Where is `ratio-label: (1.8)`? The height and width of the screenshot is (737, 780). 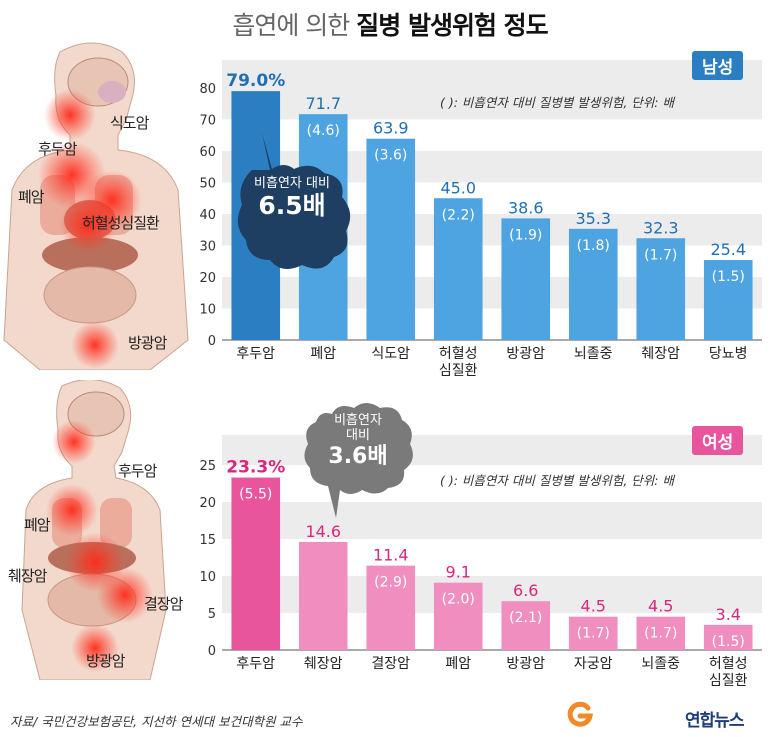 ratio-label: (1.8) is located at coordinates (593, 246).